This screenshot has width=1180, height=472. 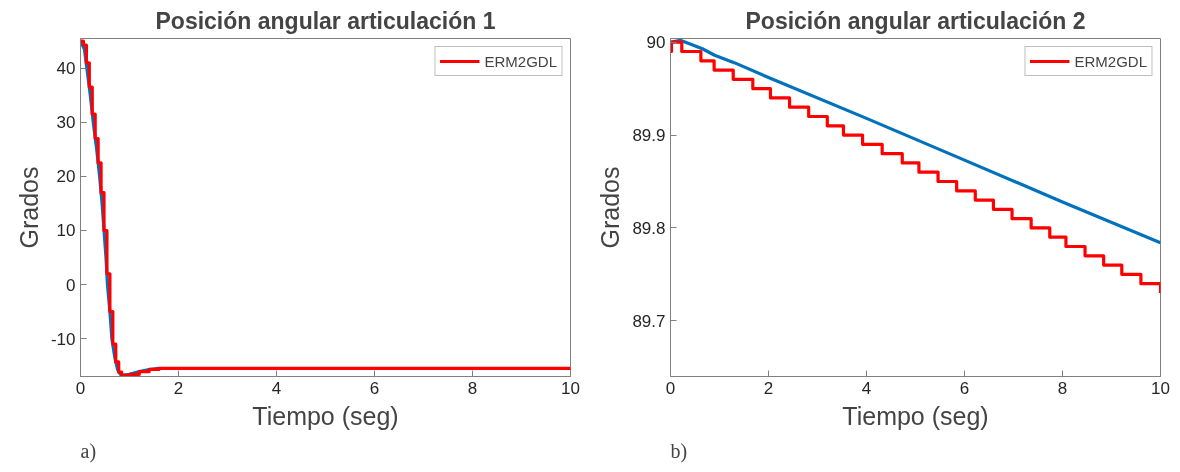 What do you see at coordinates (71, 285) in the screenshot?
I see `y-tick-label: 0` at bounding box center [71, 285].